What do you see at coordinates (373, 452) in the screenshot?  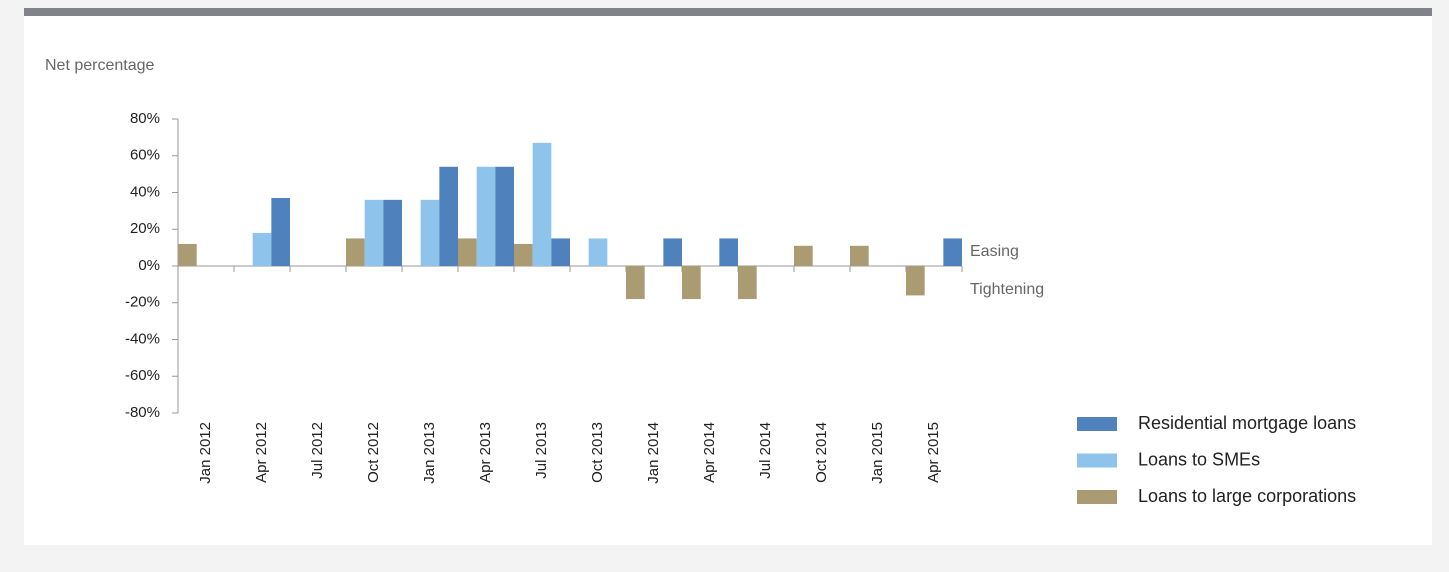 I see `x-tick-label: Oct 2012` at bounding box center [373, 452].